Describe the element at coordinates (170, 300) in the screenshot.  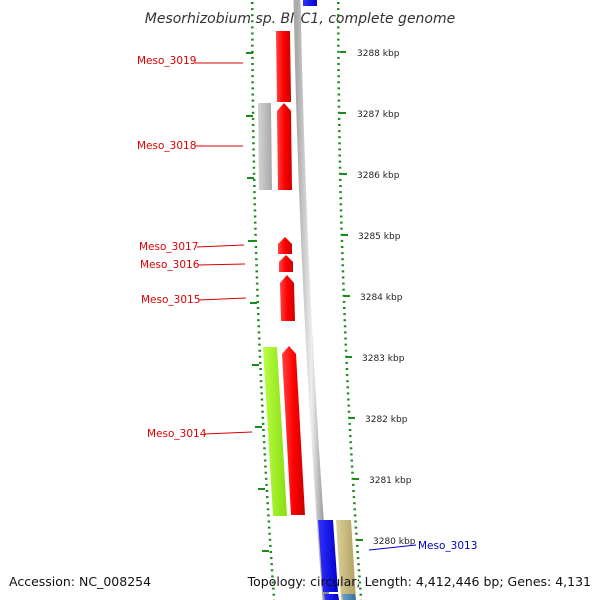
I see `gene-label-meso-3015: Meso_3015` at that location.